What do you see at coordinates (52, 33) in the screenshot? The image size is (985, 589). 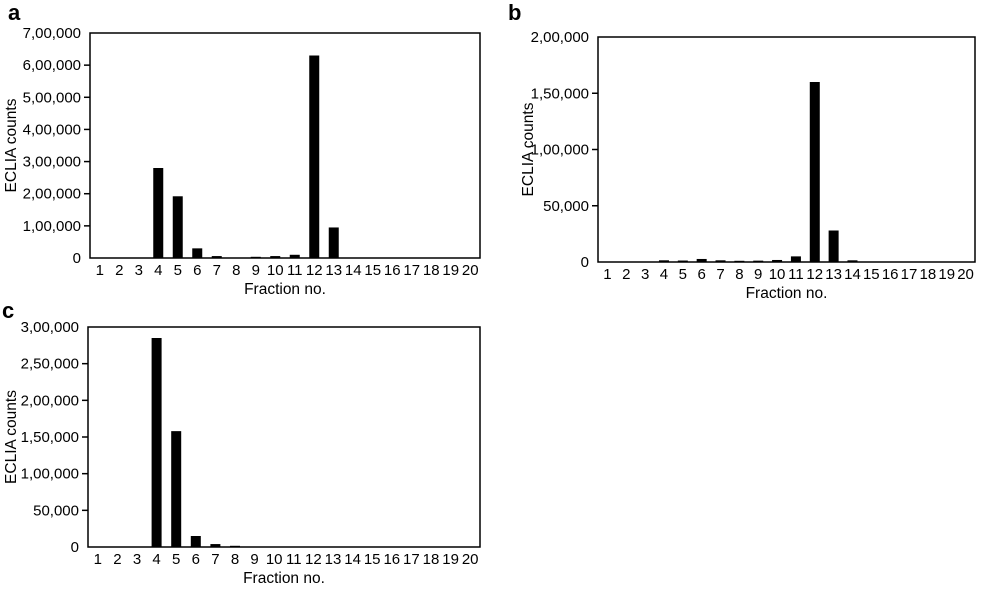 I see `y-tick-label: 7,00,000` at bounding box center [52, 33].